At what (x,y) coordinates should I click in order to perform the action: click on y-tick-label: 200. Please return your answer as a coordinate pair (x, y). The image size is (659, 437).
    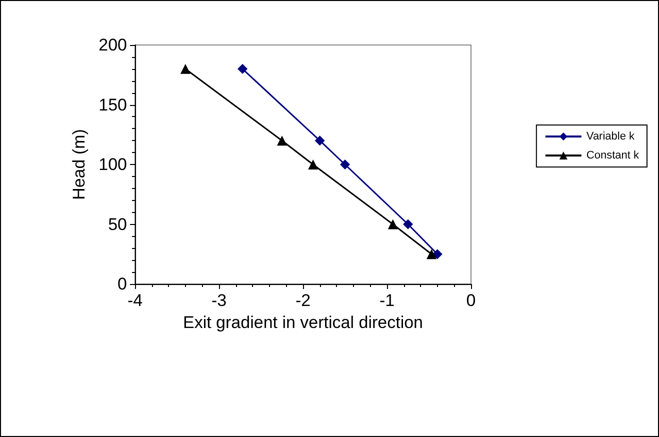
    Looking at the image, I should click on (112, 45).